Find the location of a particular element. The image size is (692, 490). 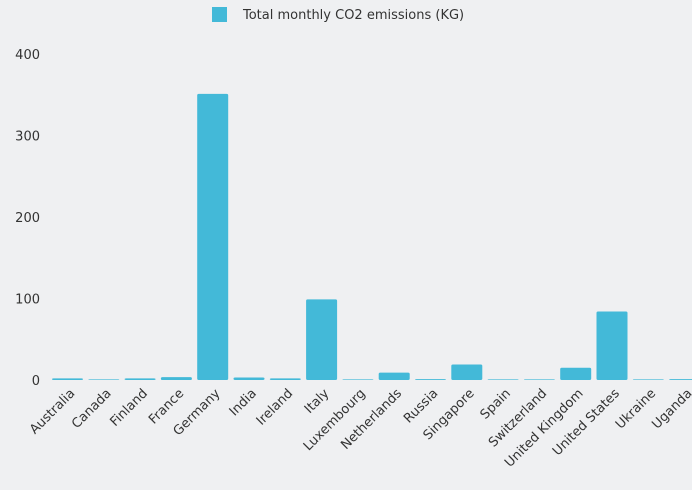

bar-ireland is located at coordinates (285, 379).